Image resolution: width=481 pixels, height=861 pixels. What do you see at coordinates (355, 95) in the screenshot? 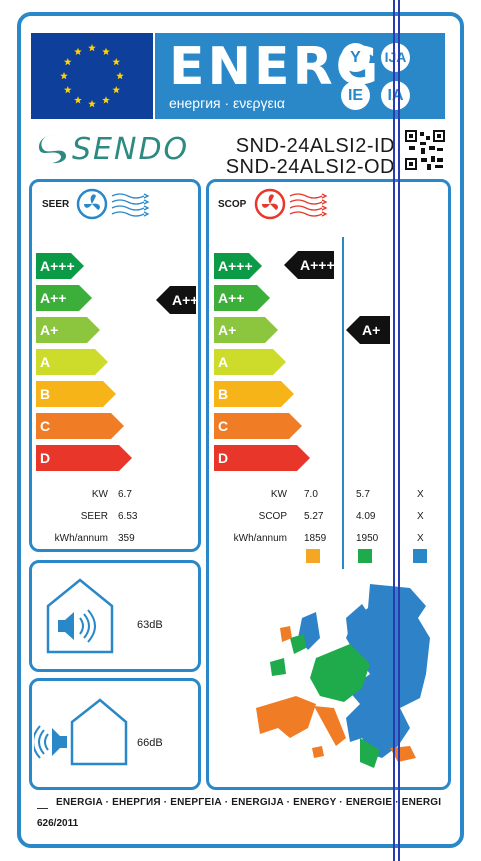
I see `language-badge-ie: IE` at bounding box center [355, 95].